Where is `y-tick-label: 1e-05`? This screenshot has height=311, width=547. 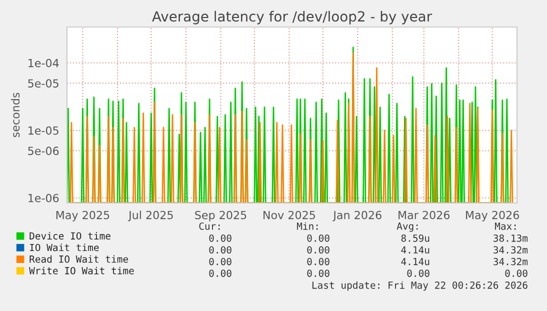 y-tick-label: 1e-05 is located at coordinates (43, 130).